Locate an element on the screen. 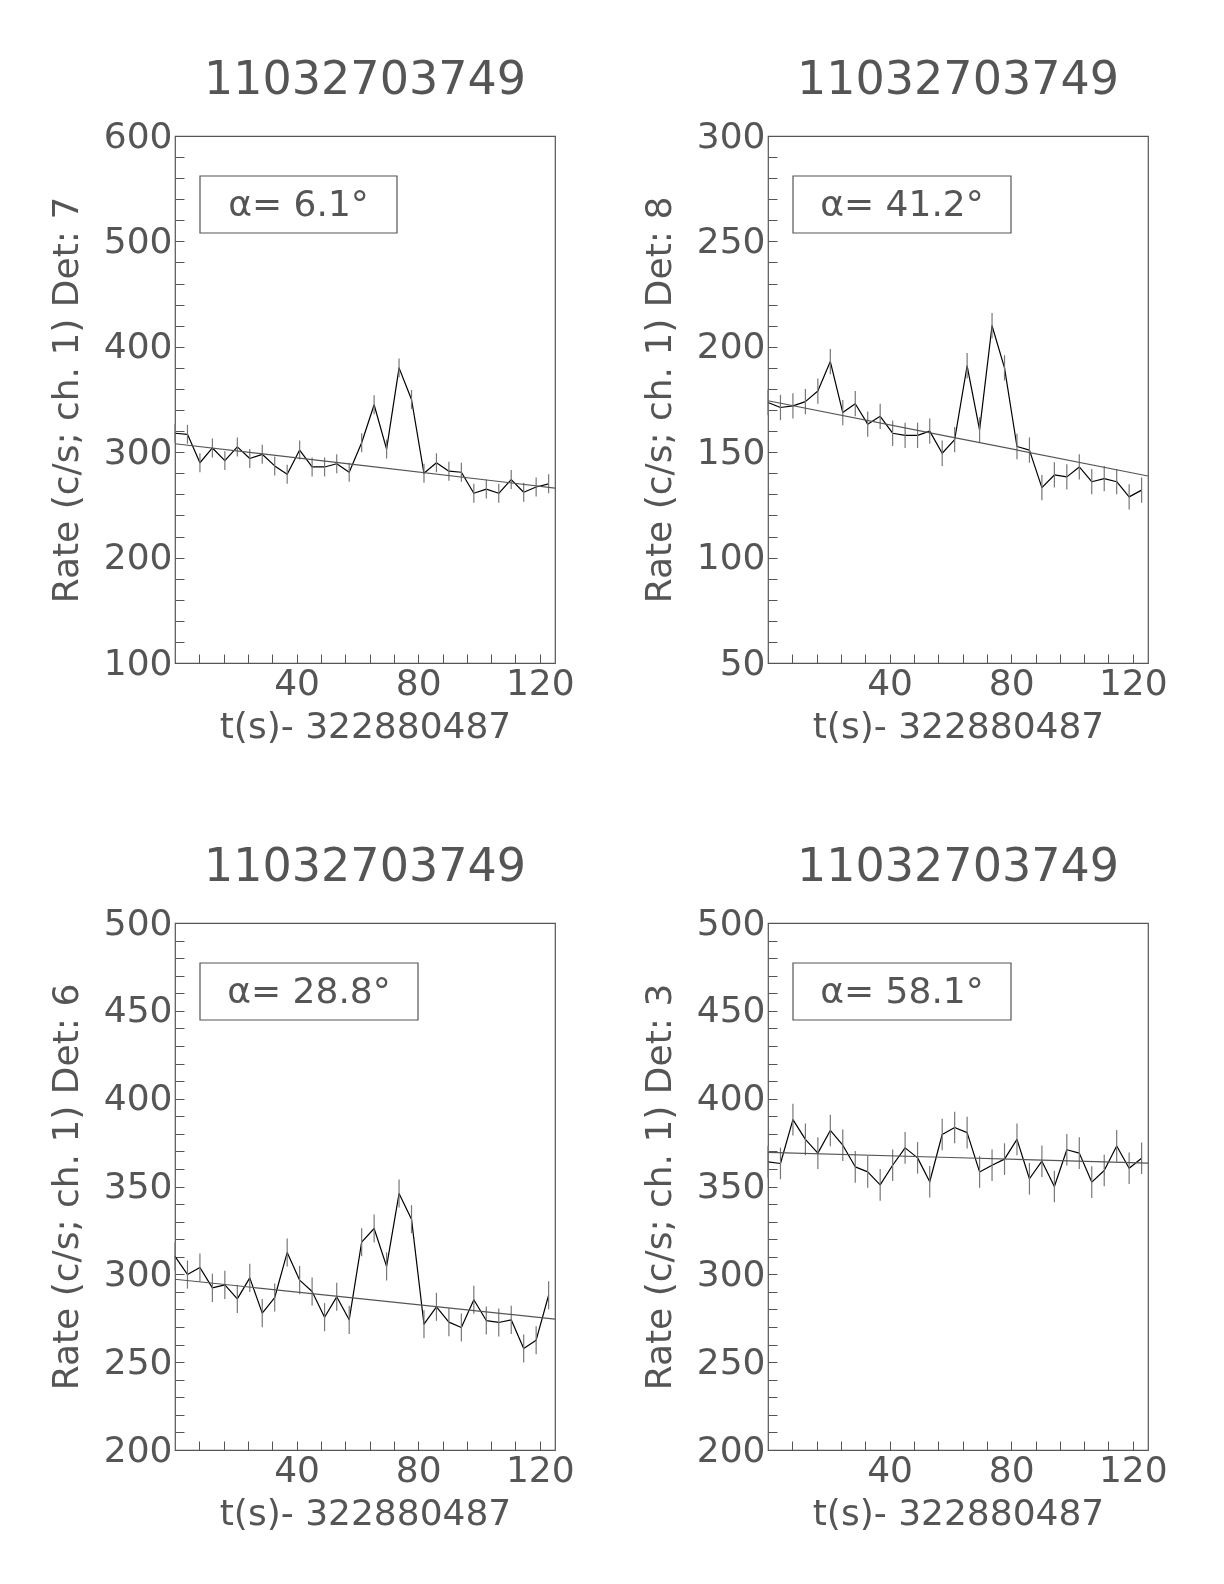 The width and height of the screenshot is (1224, 1584). annotation: α= 6.1° is located at coordinates (298, 203).